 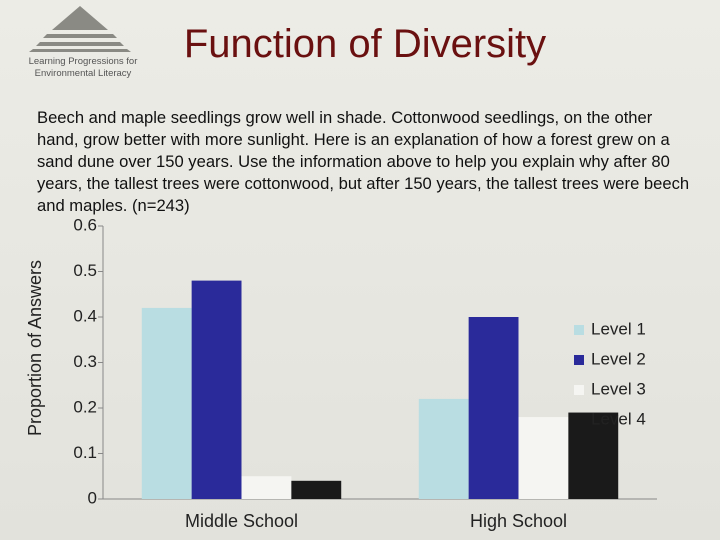 What do you see at coordinates (83, 61) in the screenshot?
I see `logo-text: Learning Progressions for` at bounding box center [83, 61].